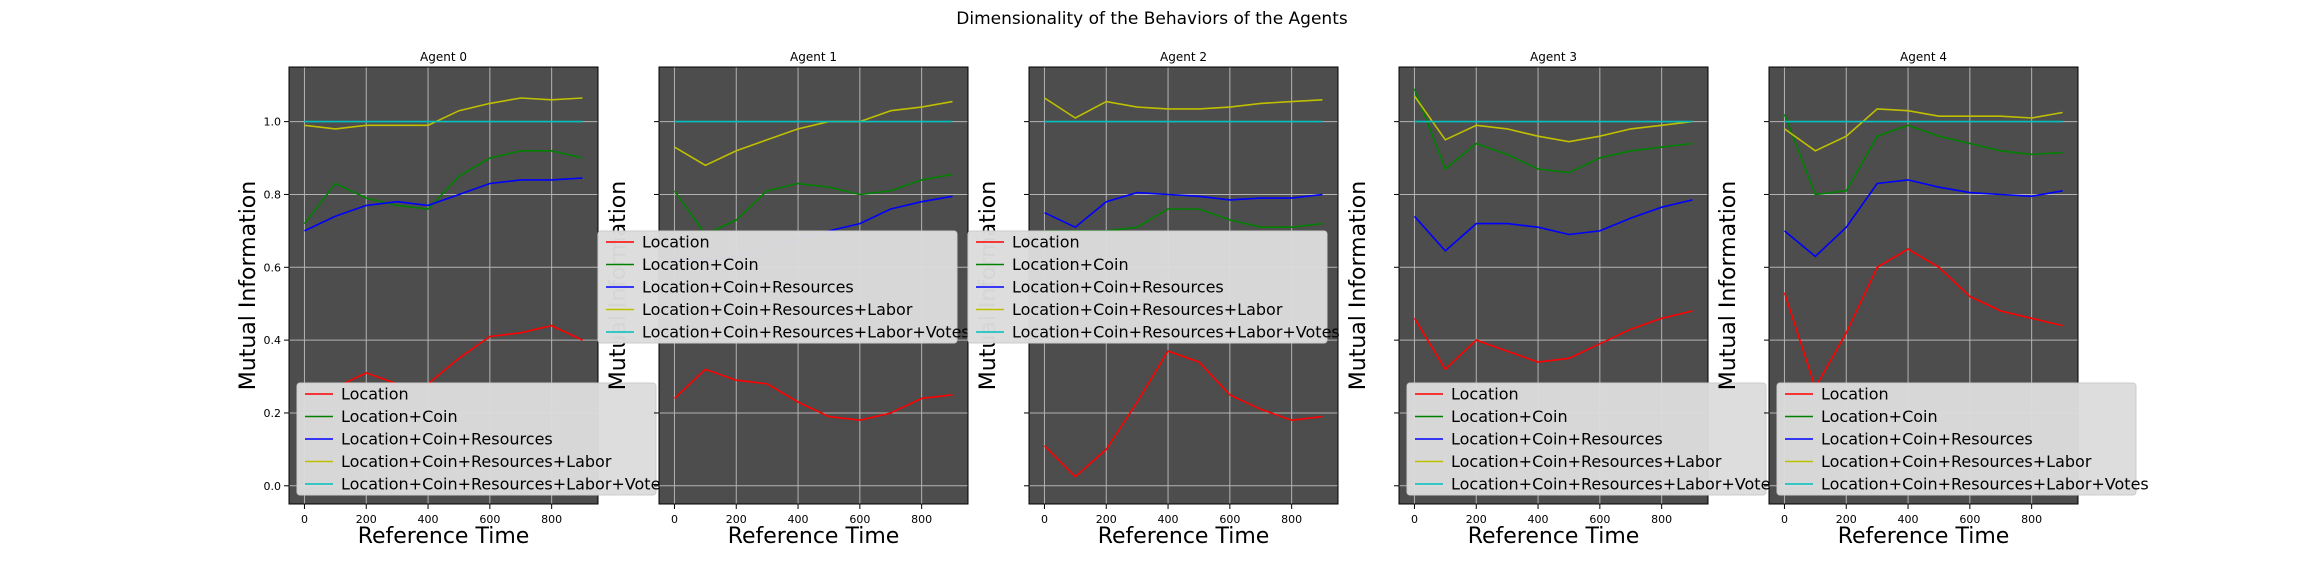  What do you see at coordinates (273, 340) in the screenshot?
I see `y-tick-label: 0.4` at bounding box center [273, 340].